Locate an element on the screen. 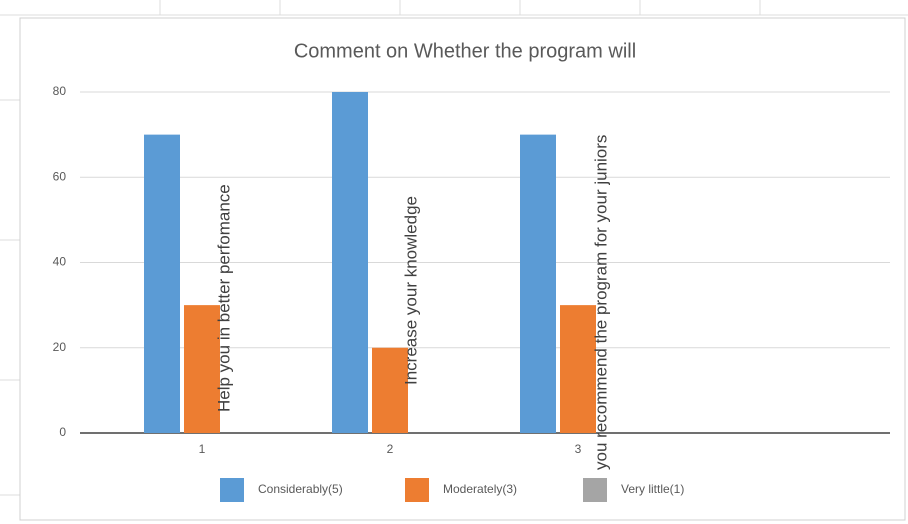  y-tick-label: 40 is located at coordinates (60, 262).